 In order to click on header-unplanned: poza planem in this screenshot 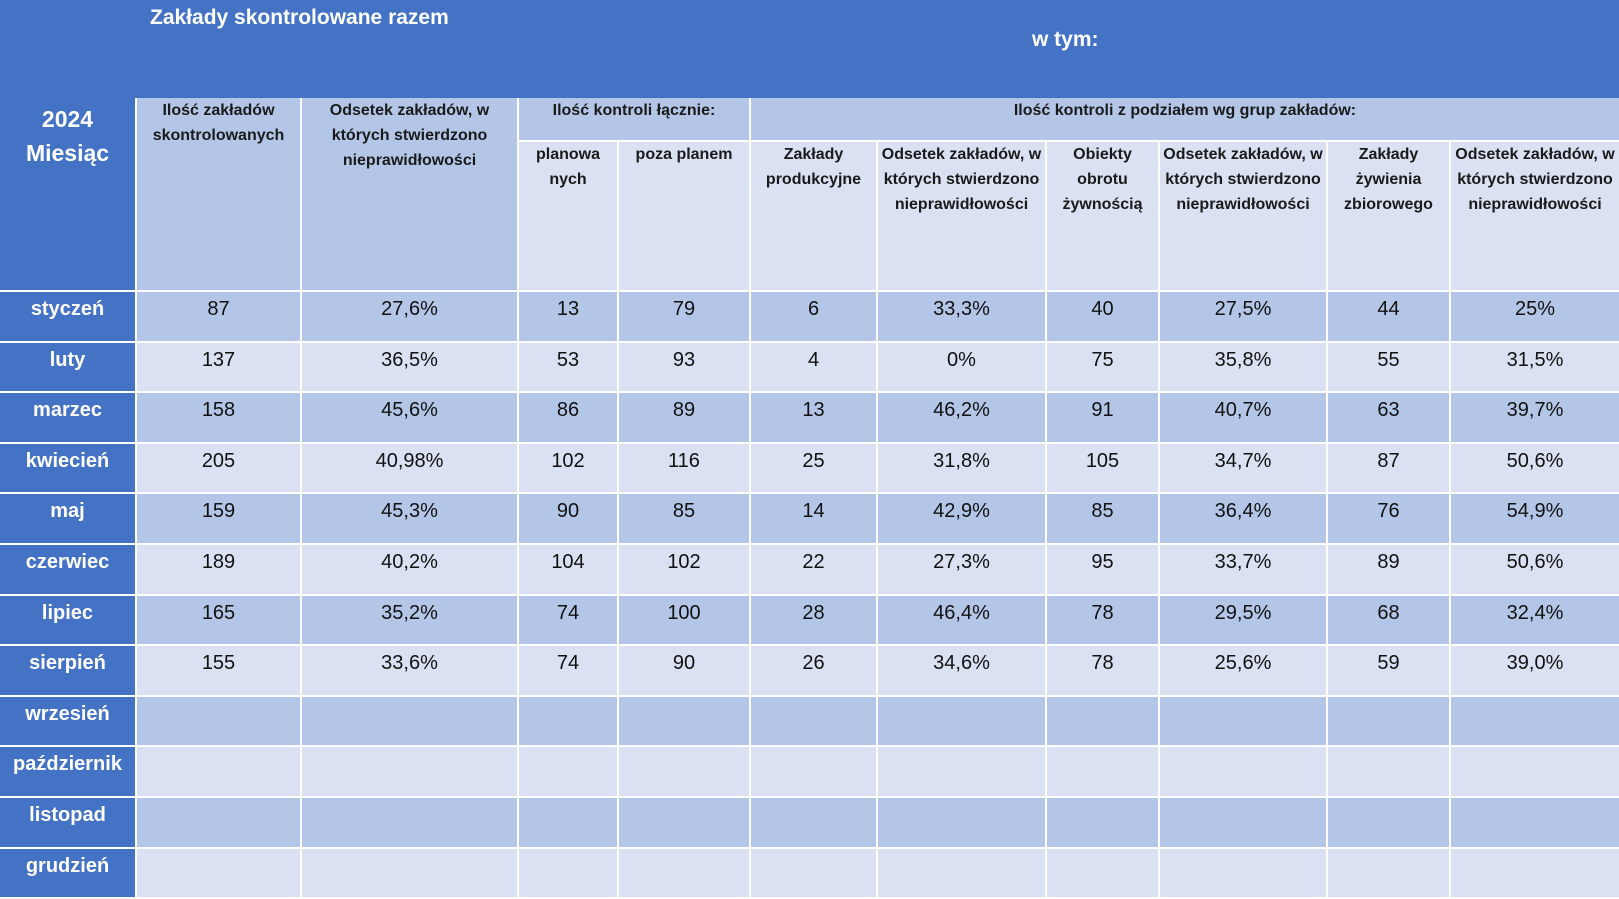, I will do `click(685, 217)`.